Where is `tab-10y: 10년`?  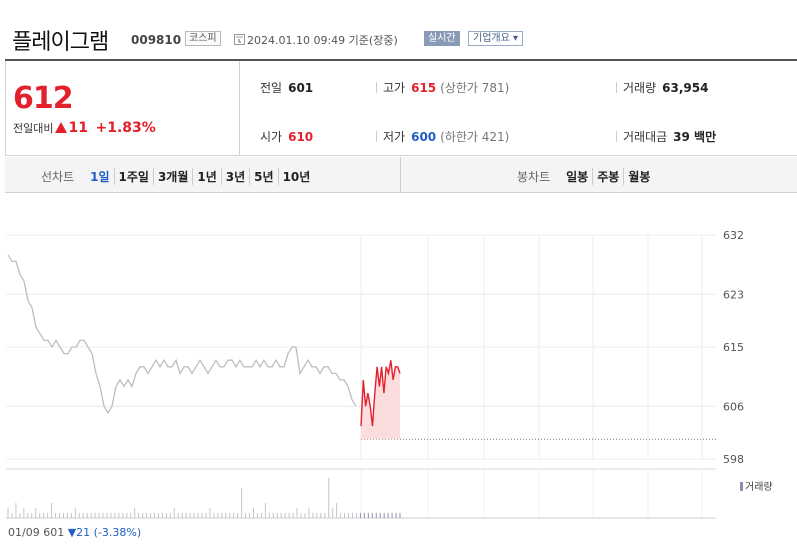 tab-10y: 10년 is located at coordinates (296, 176).